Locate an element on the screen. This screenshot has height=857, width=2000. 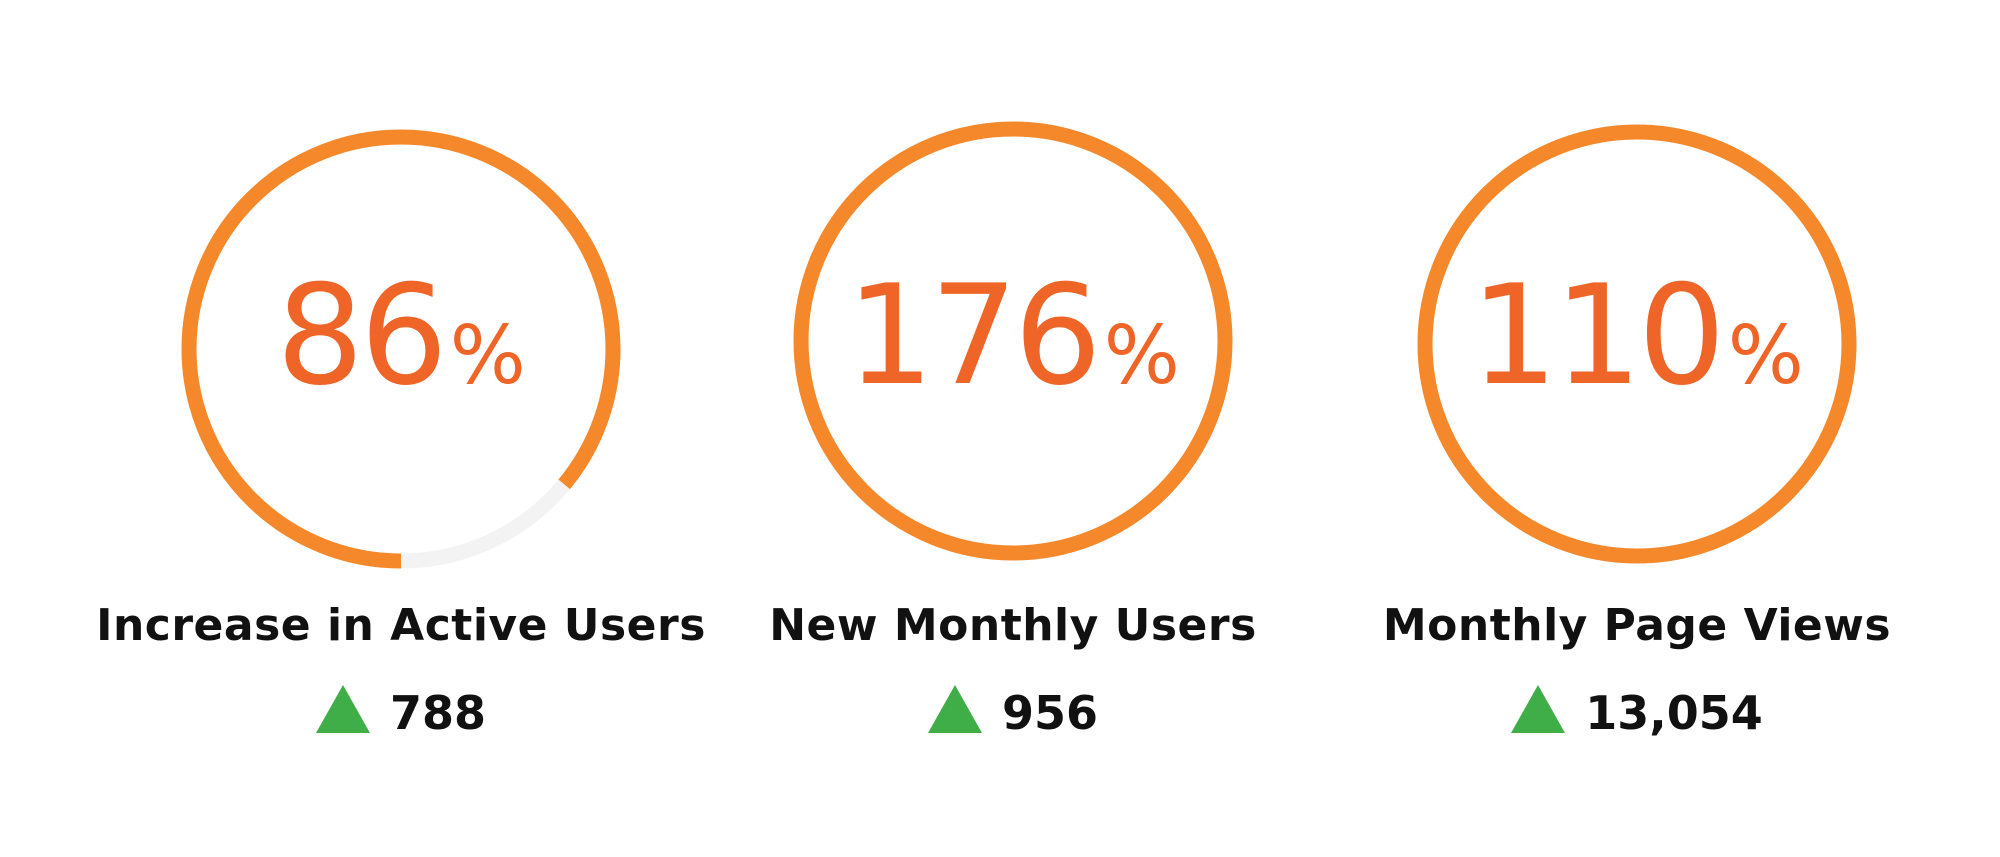
delta-value: 13,054 is located at coordinates (1674, 713).